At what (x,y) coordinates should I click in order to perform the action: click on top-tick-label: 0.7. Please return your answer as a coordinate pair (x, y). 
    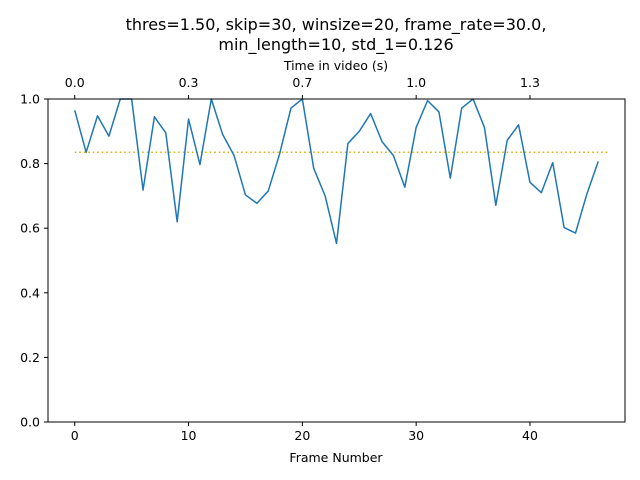
    Looking at the image, I should click on (302, 82).